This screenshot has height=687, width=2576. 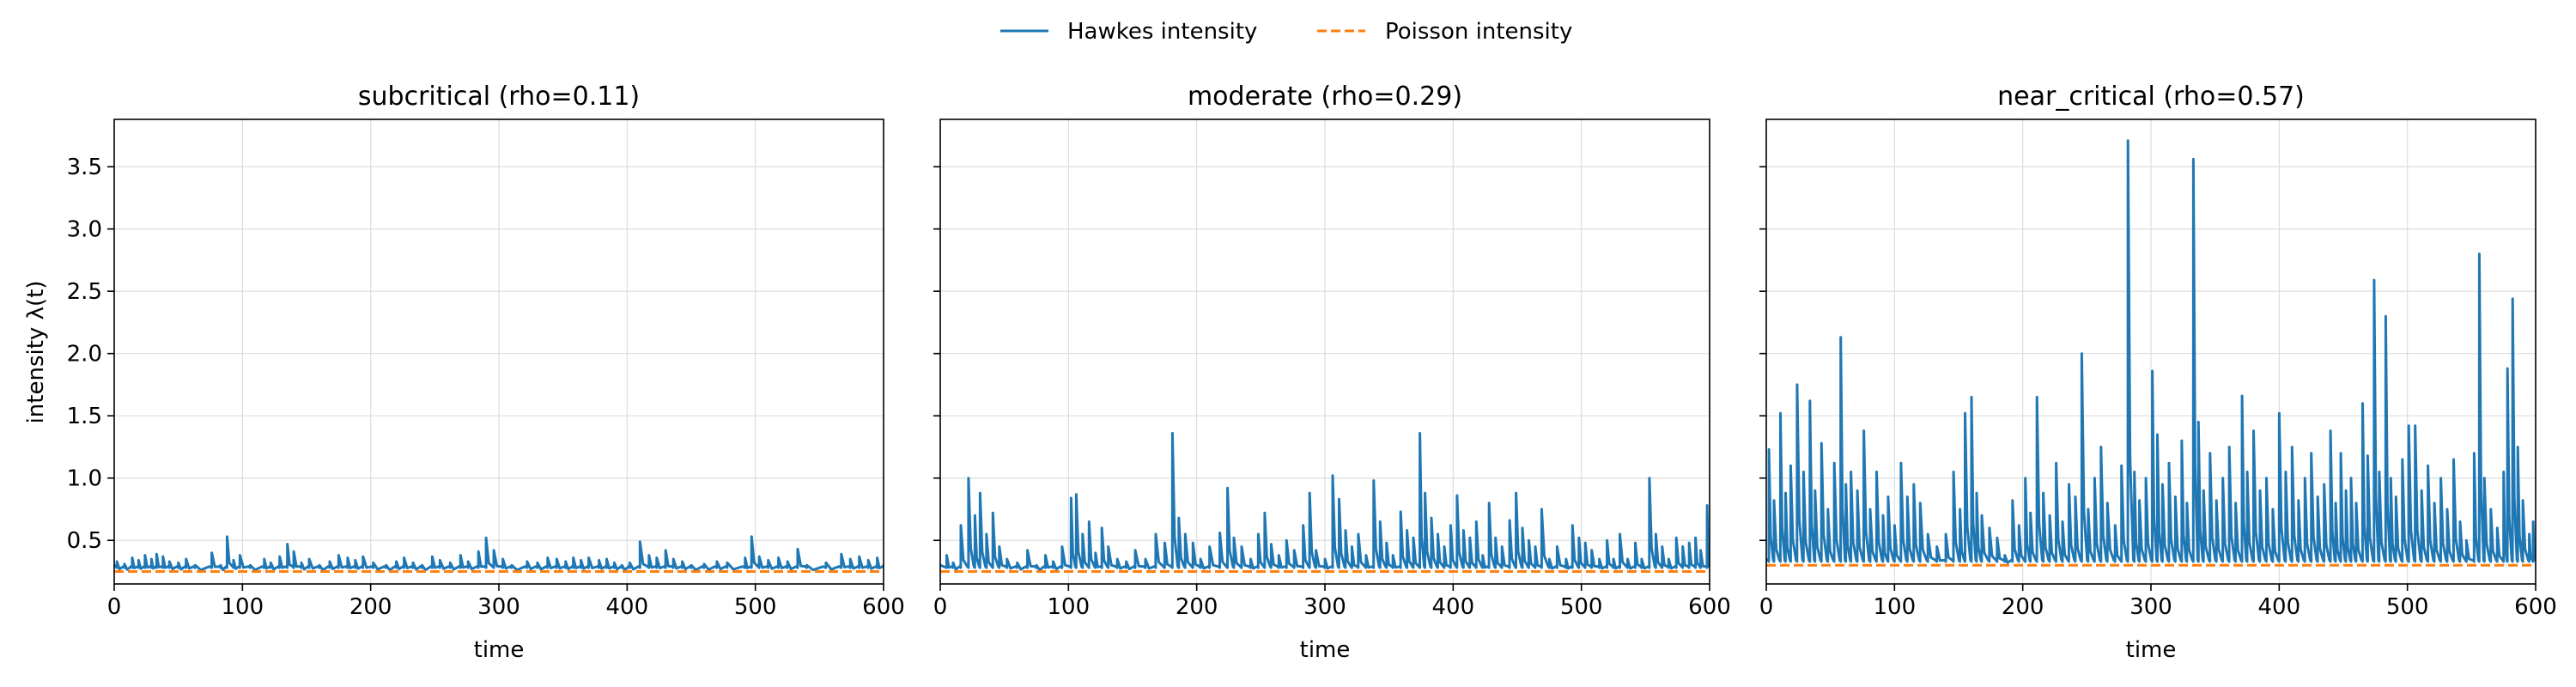 I want to click on y-tick-label: 2.5, so click(x=85, y=292).